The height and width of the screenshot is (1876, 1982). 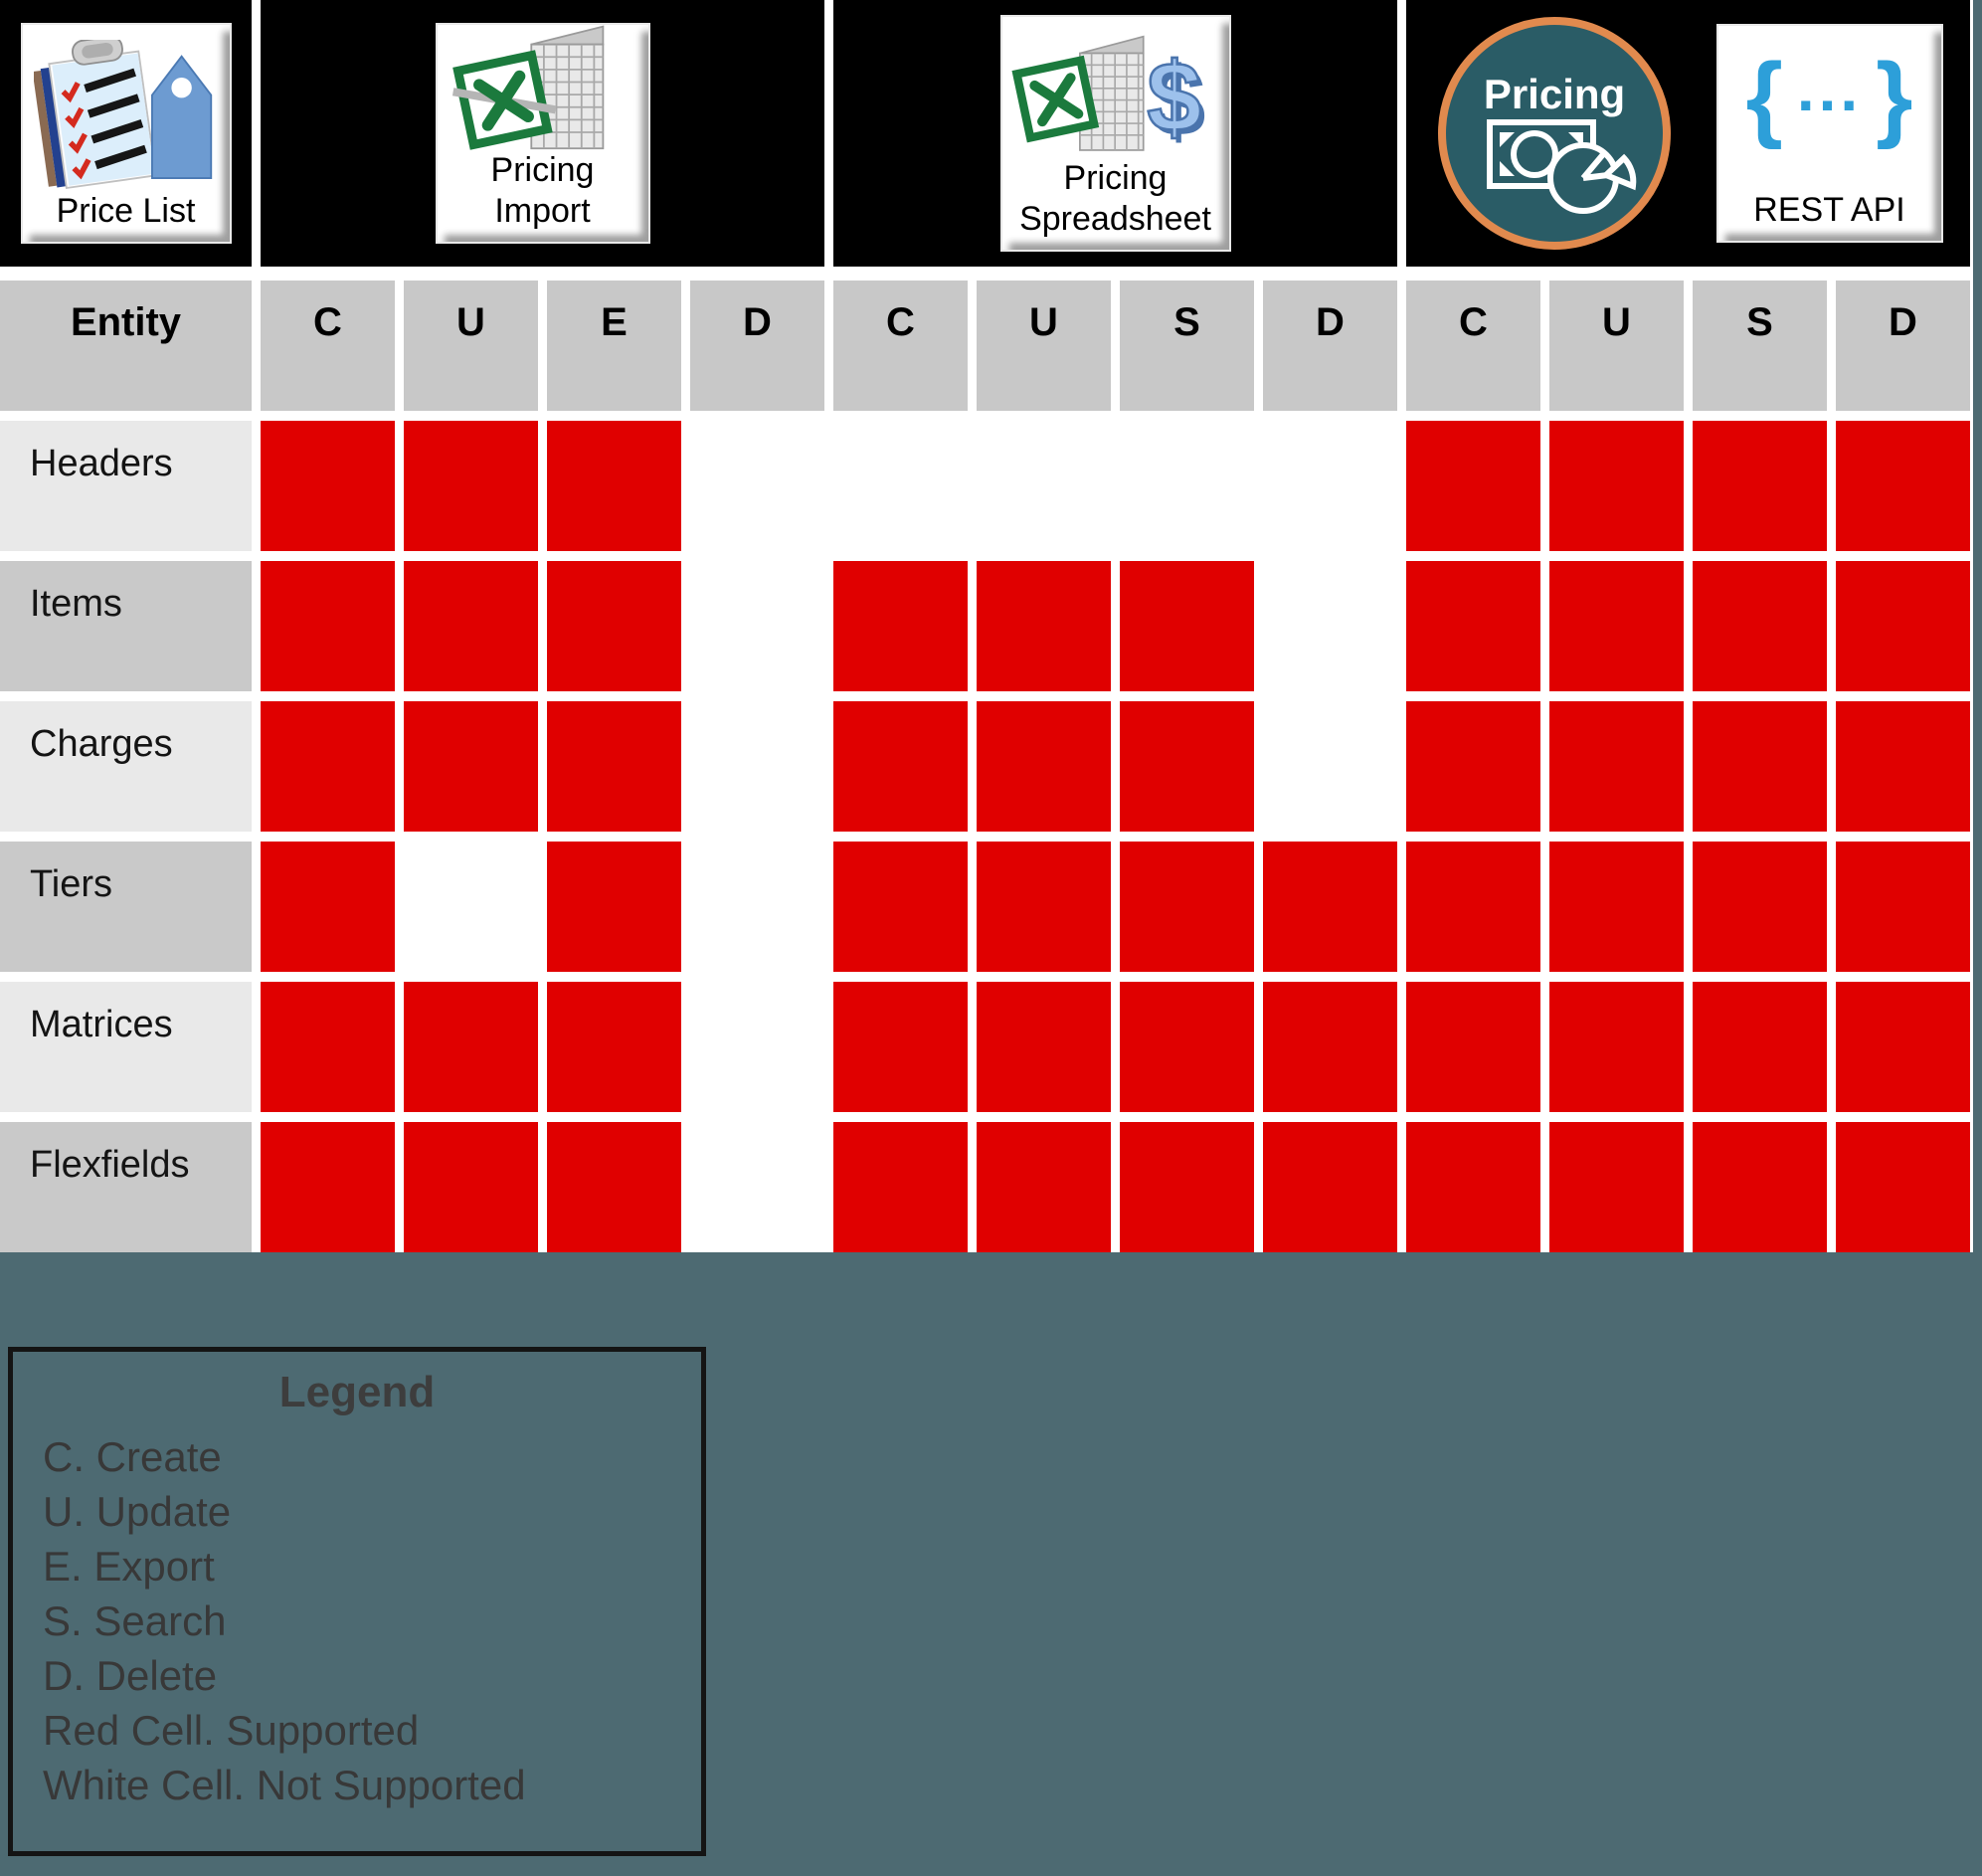 I want to click on column-header-1: C, so click(x=328, y=346).